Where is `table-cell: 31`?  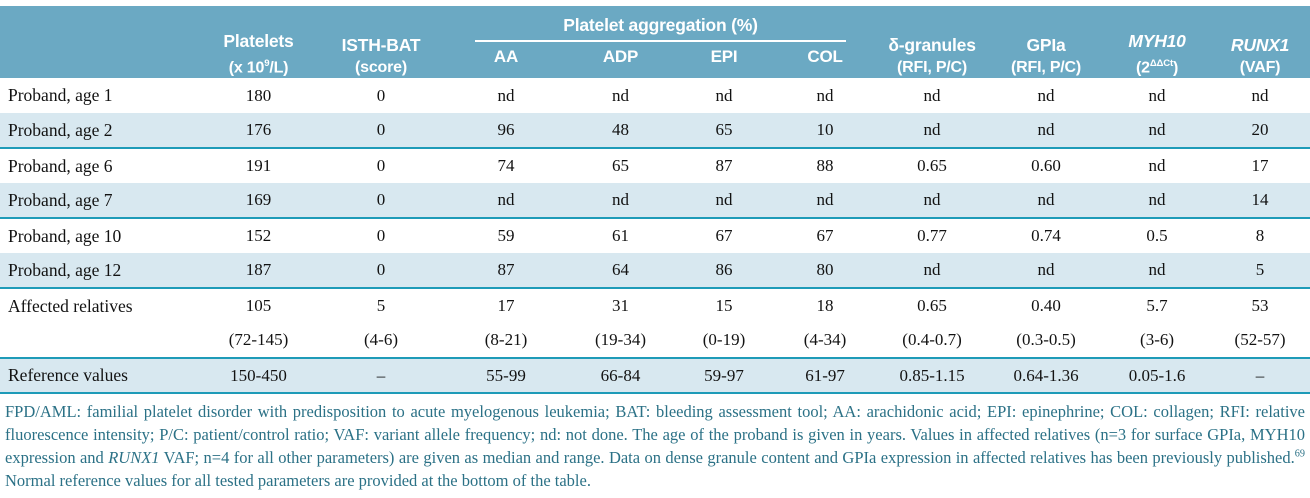
table-cell: 31 is located at coordinates (620, 305).